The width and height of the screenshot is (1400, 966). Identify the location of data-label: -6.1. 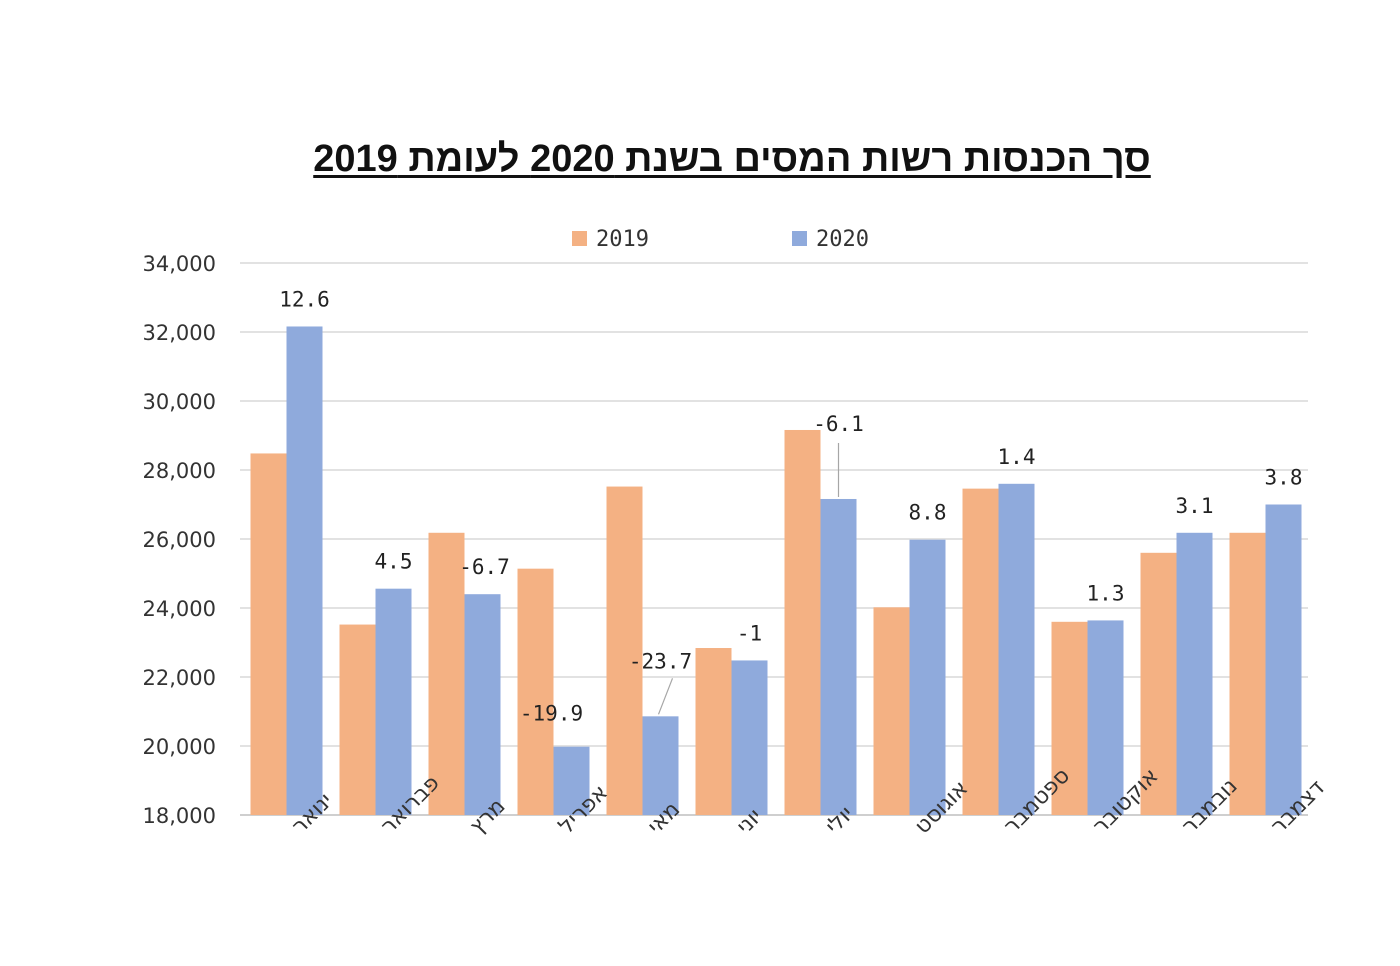
(838, 424).